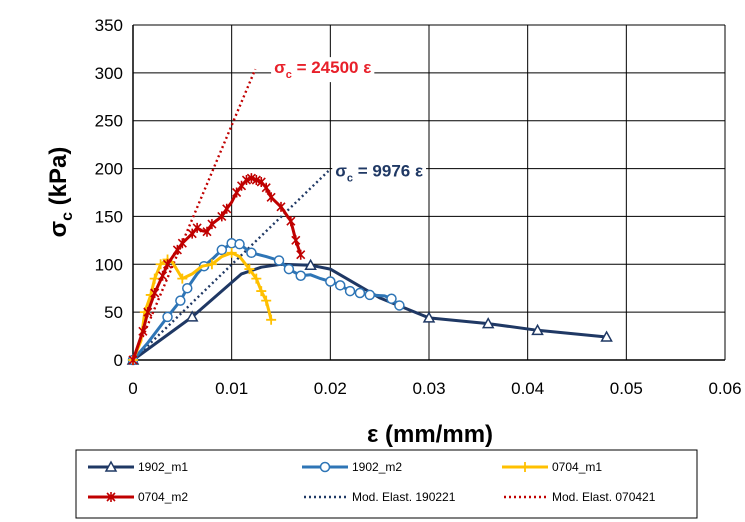 The width and height of the screenshot is (745, 522). Describe the element at coordinates (109, 25) in the screenshot. I see `y-tick-label: 350` at that location.